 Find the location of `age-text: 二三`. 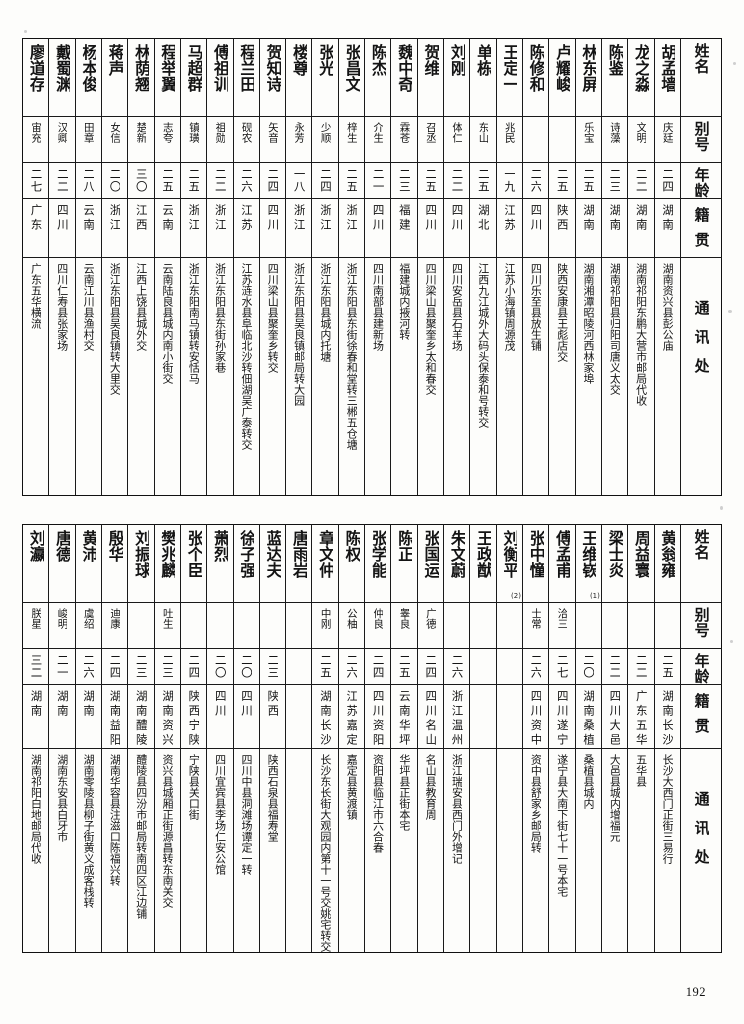

age-text: 二三 is located at coordinates (167, 666).